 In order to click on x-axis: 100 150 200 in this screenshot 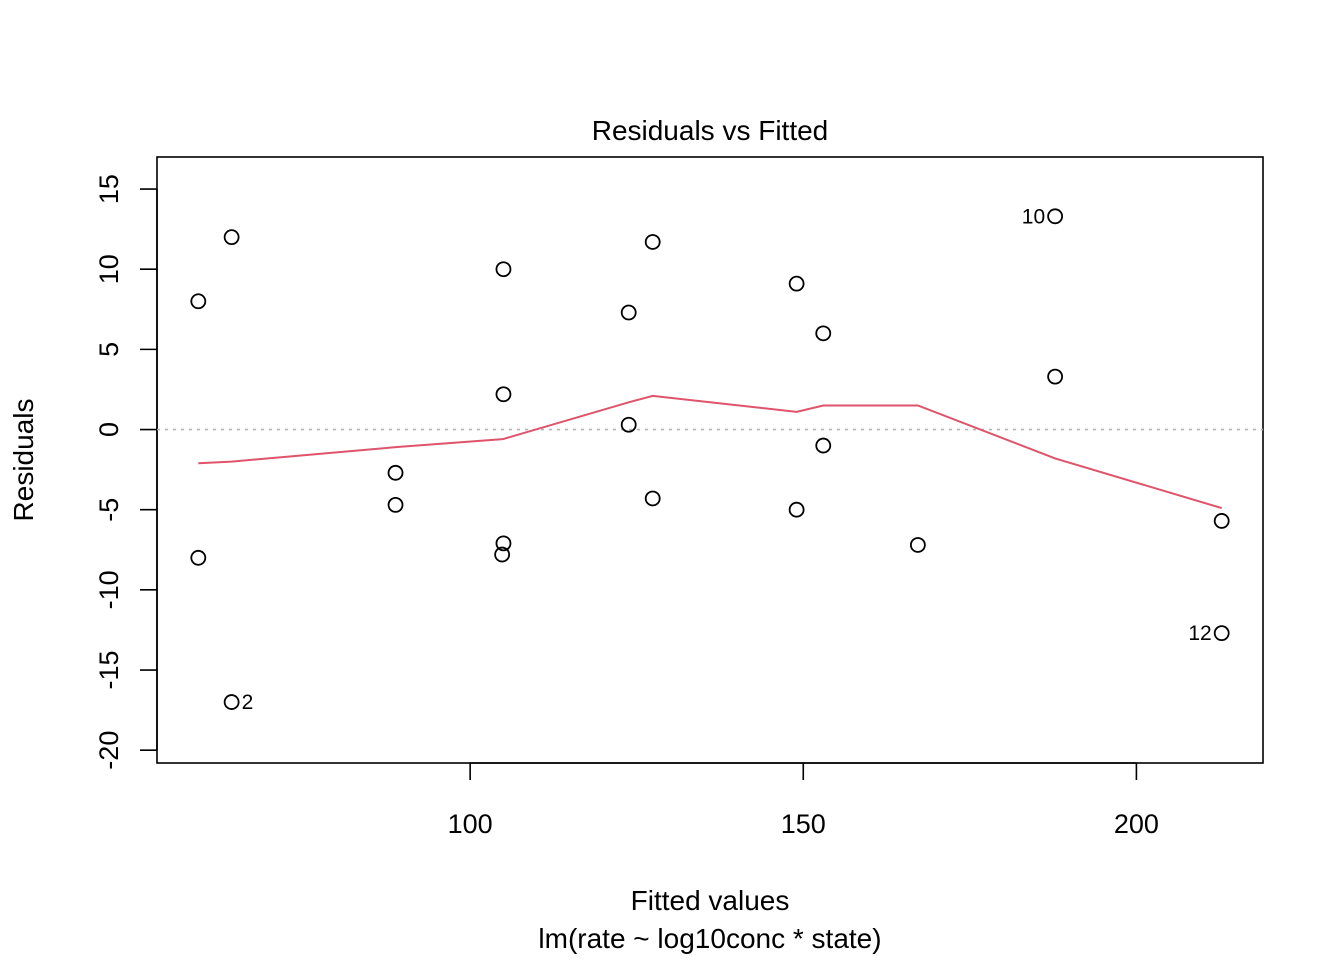, I will do `click(803, 800)`.